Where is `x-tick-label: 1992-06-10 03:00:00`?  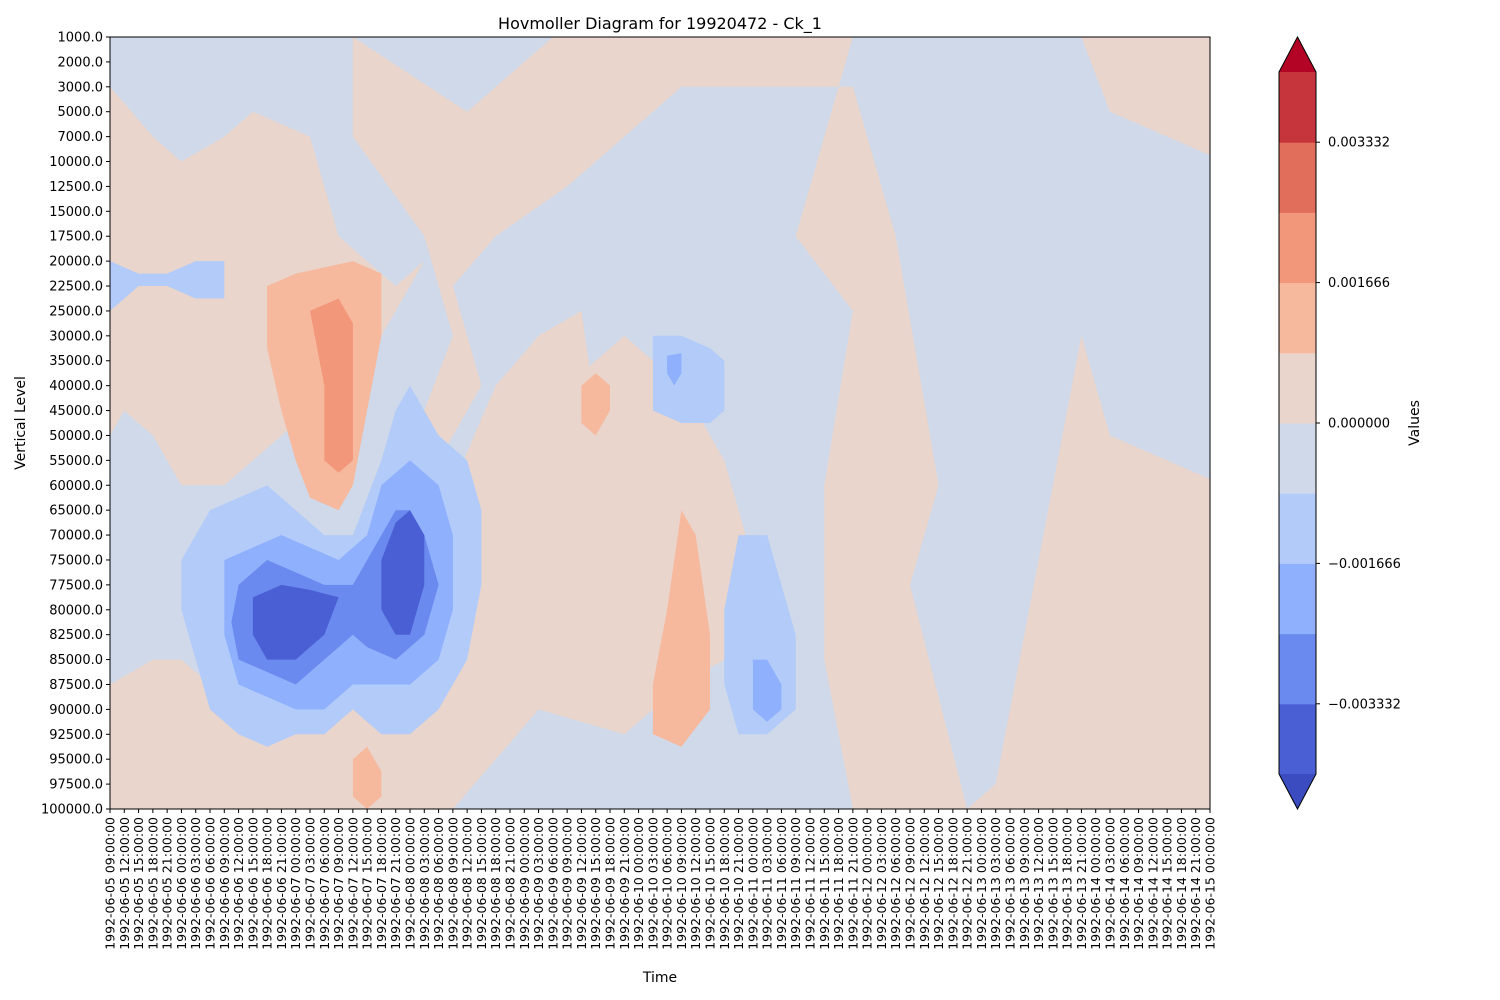
x-tick-label: 1992-06-10 03:00:00 is located at coordinates (652, 883).